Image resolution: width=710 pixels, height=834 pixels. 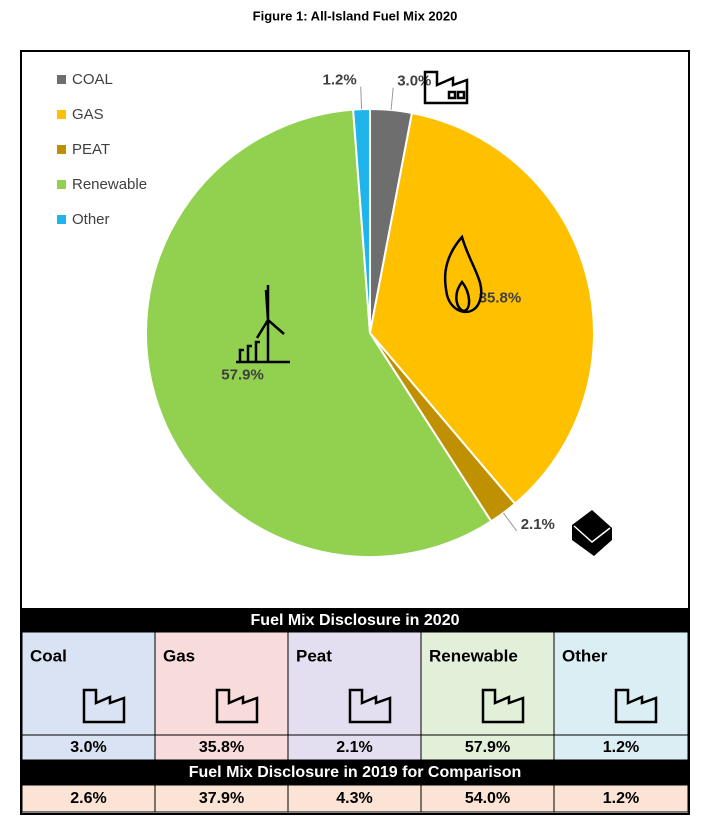 What do you see at coordinates (242, 375) in the screenshot?
I see `data-label: 57.9%` at bounding box center [242, 375].